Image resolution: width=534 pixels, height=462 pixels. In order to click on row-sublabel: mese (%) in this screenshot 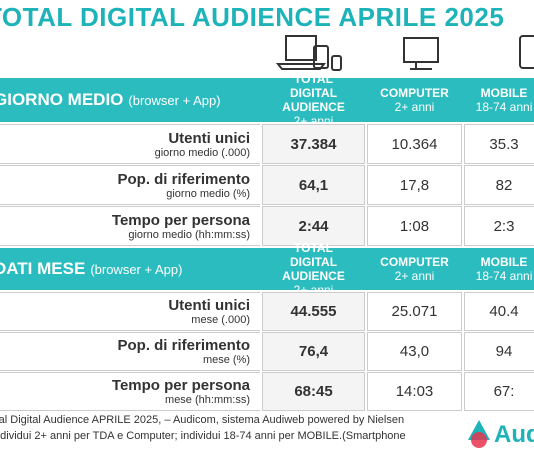, I will do `click(226, 360)`.